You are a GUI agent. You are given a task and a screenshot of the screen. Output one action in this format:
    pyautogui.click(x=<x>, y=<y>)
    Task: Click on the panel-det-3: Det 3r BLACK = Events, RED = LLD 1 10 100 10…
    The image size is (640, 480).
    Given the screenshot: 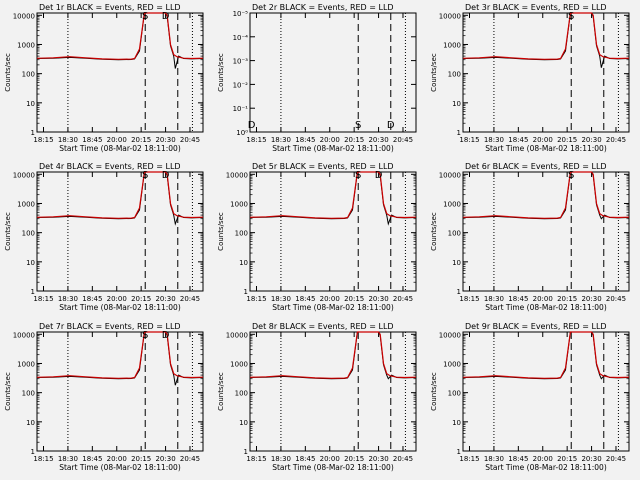 What is the action you would take?
    pyautogui.click(x=530, y=78)
    